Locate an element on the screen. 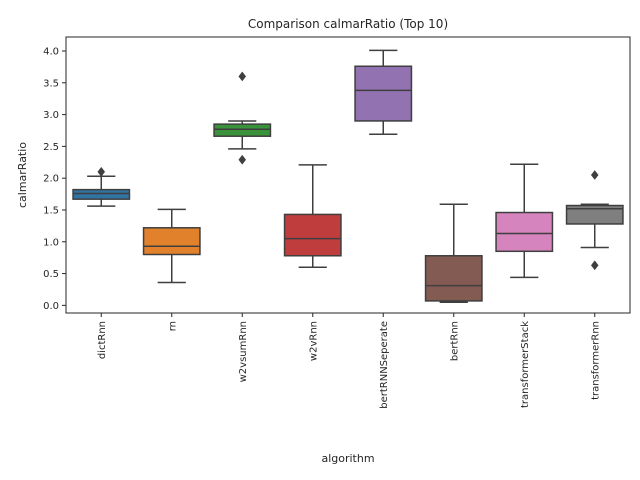  x-tick-label: transformerStack is located at coordinates (525, 364).